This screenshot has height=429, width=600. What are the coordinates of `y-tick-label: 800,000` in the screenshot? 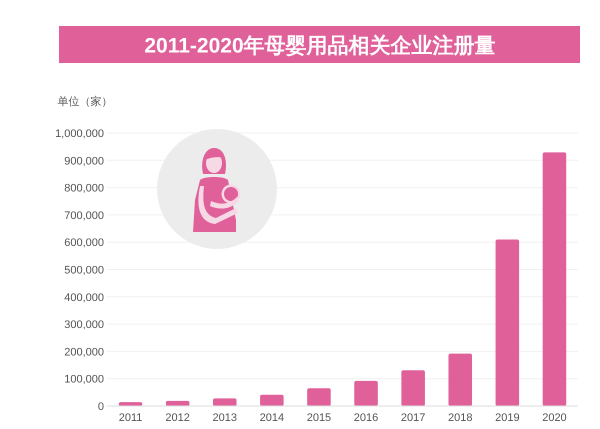 It's located at (84, 188).